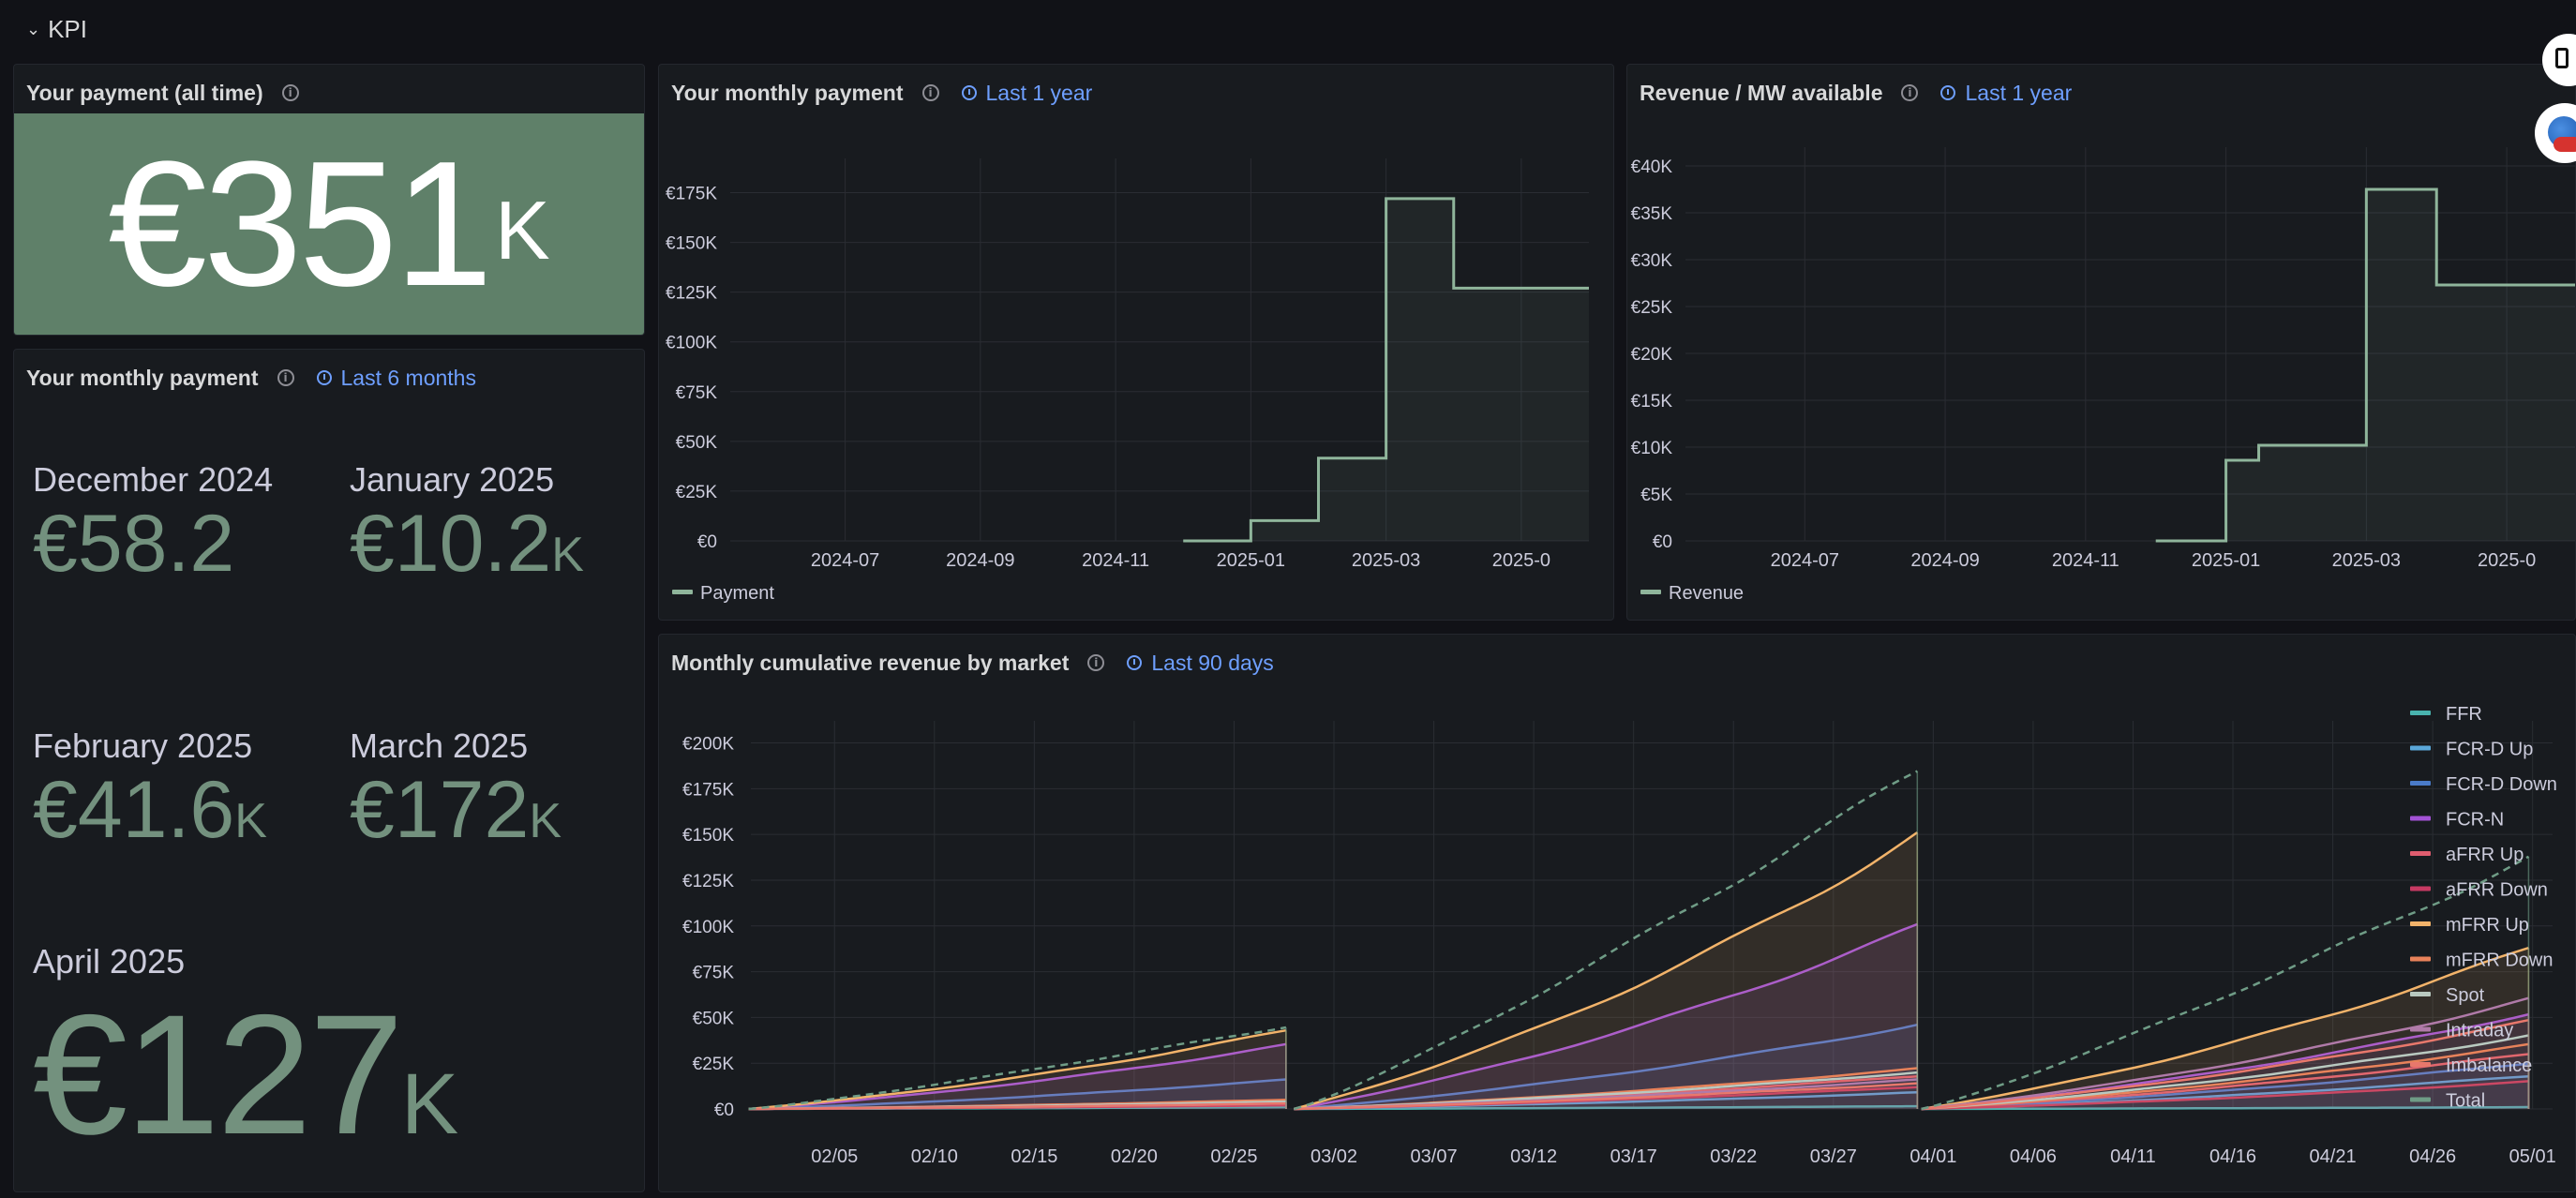 The width and height of the screenshot is (2576, 1198). I want to click on x-tick-label: 2024-11, so click(2085, 560).